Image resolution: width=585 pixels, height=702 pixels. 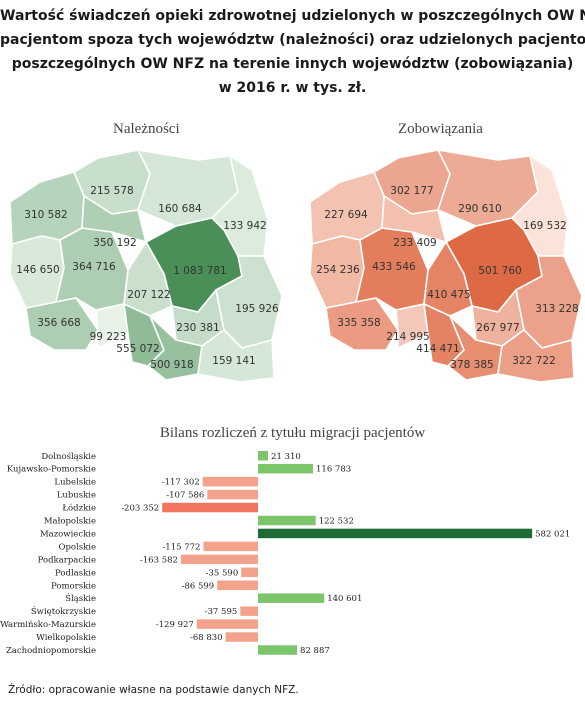 I want to click on map-value-label: 169 532, so click(x=544, y=226).